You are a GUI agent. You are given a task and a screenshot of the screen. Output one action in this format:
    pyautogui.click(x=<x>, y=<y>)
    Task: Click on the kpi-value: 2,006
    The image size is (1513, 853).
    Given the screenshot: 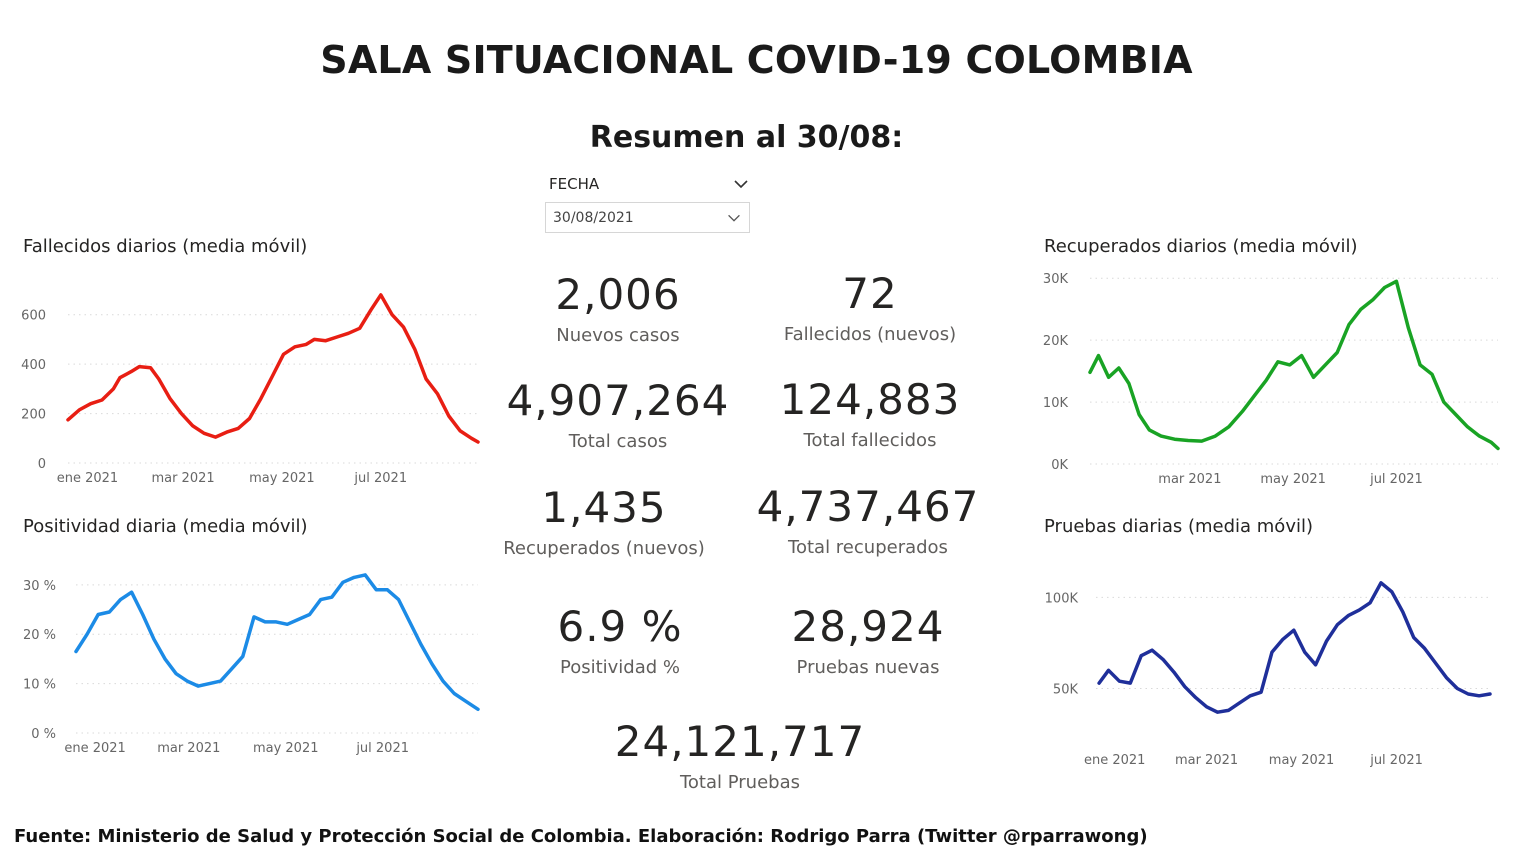 What is the action you would take?
    pyautogui.click(x=618, y=294)
    